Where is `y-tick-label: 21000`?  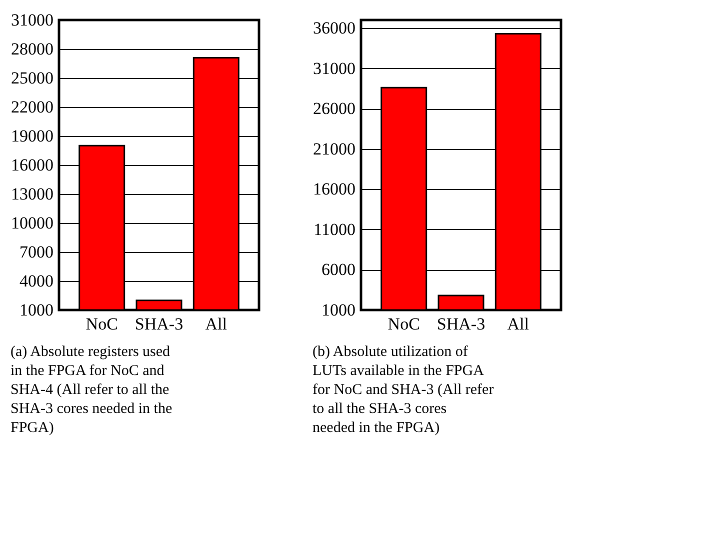
y-tick-label: 21000 is located at coordinates (334, 148).